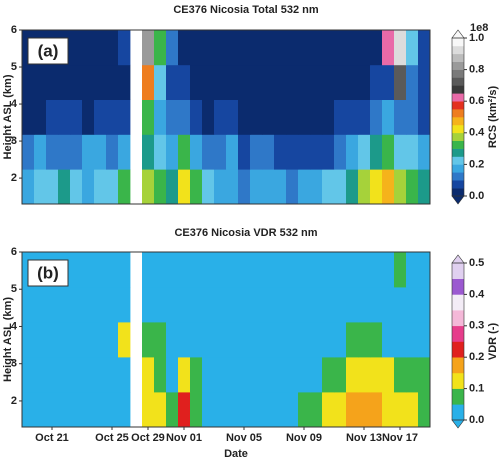 The height and width of the screenshot is (473, 500). I want to click on colorbar-tick-label: 0.4, so click(477, 133).